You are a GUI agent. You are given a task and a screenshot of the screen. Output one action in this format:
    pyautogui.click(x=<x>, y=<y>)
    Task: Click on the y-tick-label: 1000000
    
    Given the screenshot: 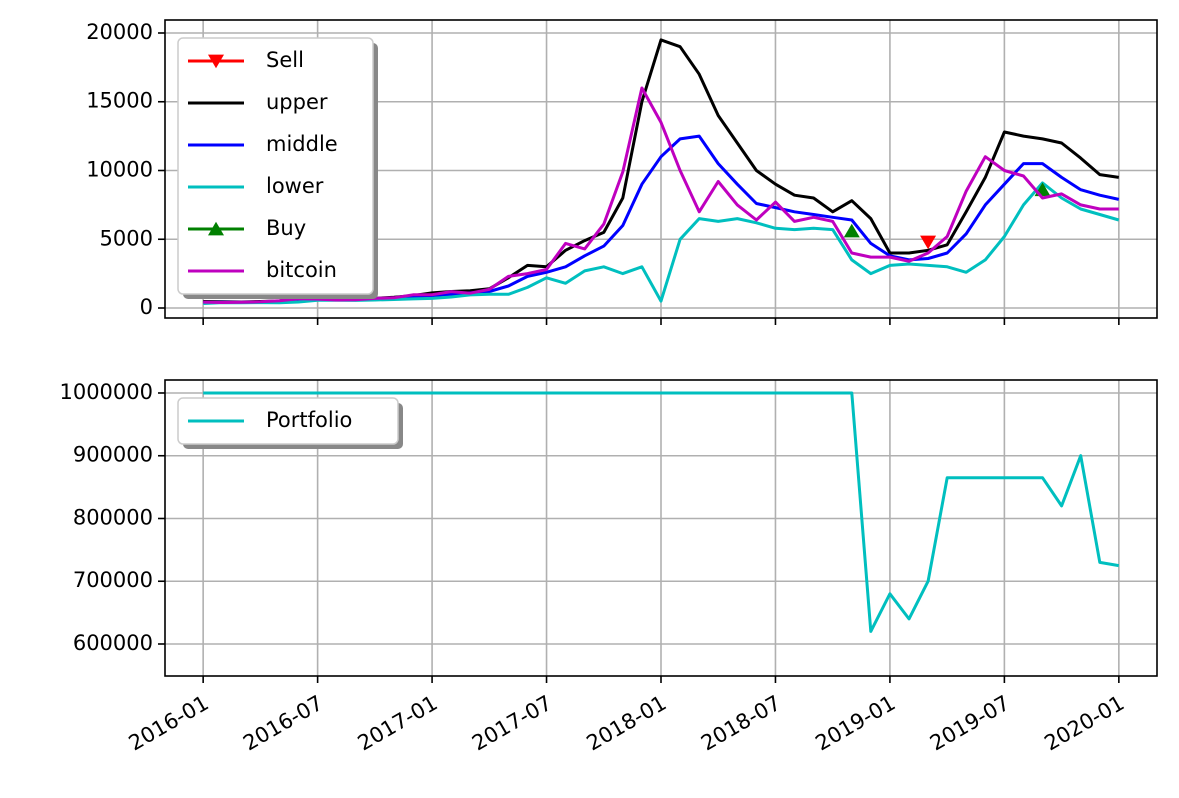 What is the action you would take?
    pyautogui.click(x=106, y=392)
    